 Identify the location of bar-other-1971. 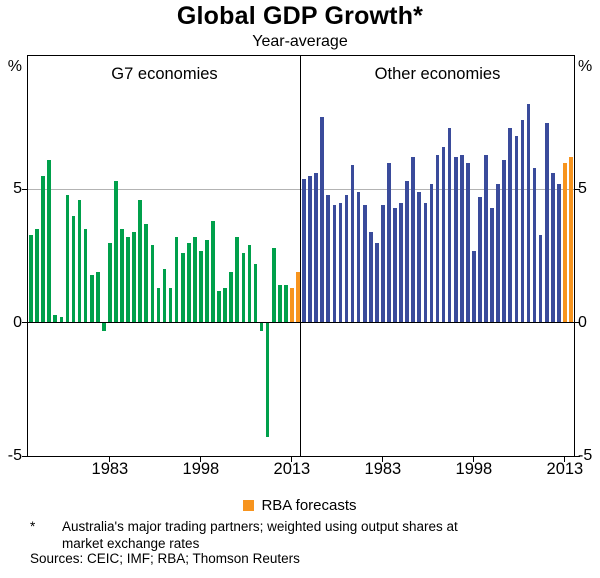
(310, 249).